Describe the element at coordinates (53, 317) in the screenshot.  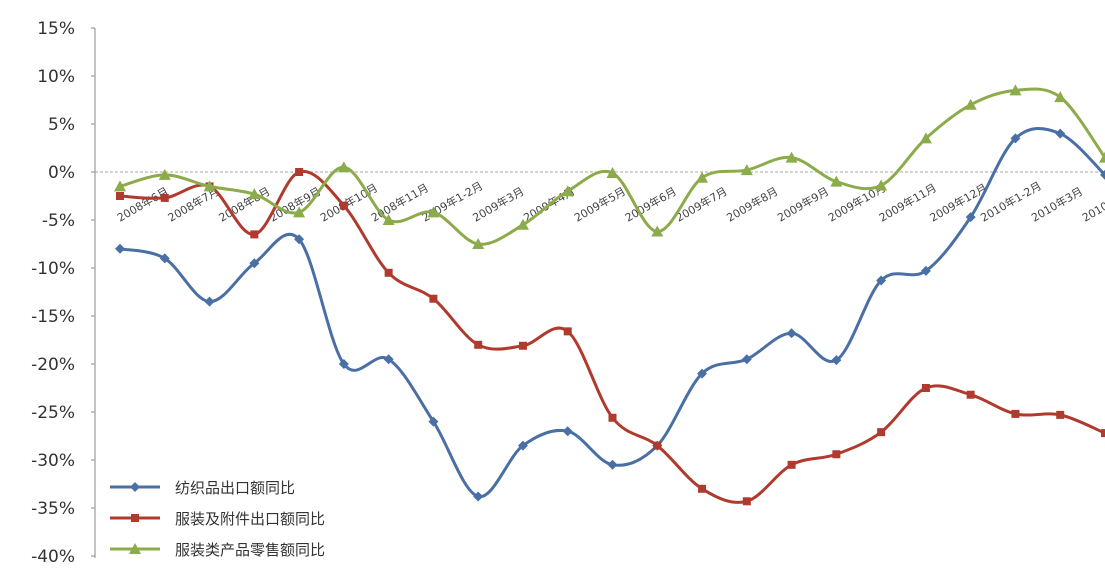
I see `y-tick-label: -15%` at that location.